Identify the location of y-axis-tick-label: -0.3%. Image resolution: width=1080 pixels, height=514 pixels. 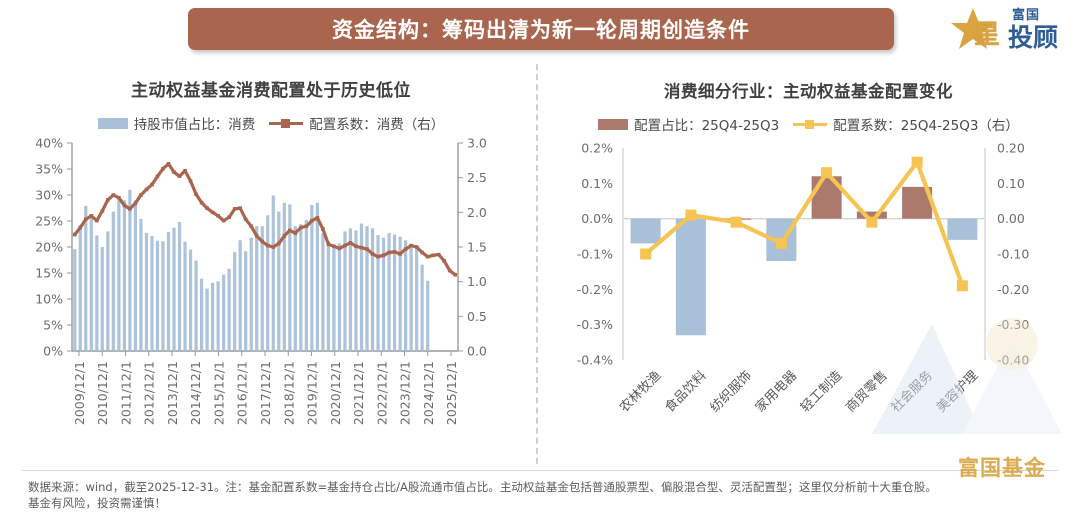
(595, 324).